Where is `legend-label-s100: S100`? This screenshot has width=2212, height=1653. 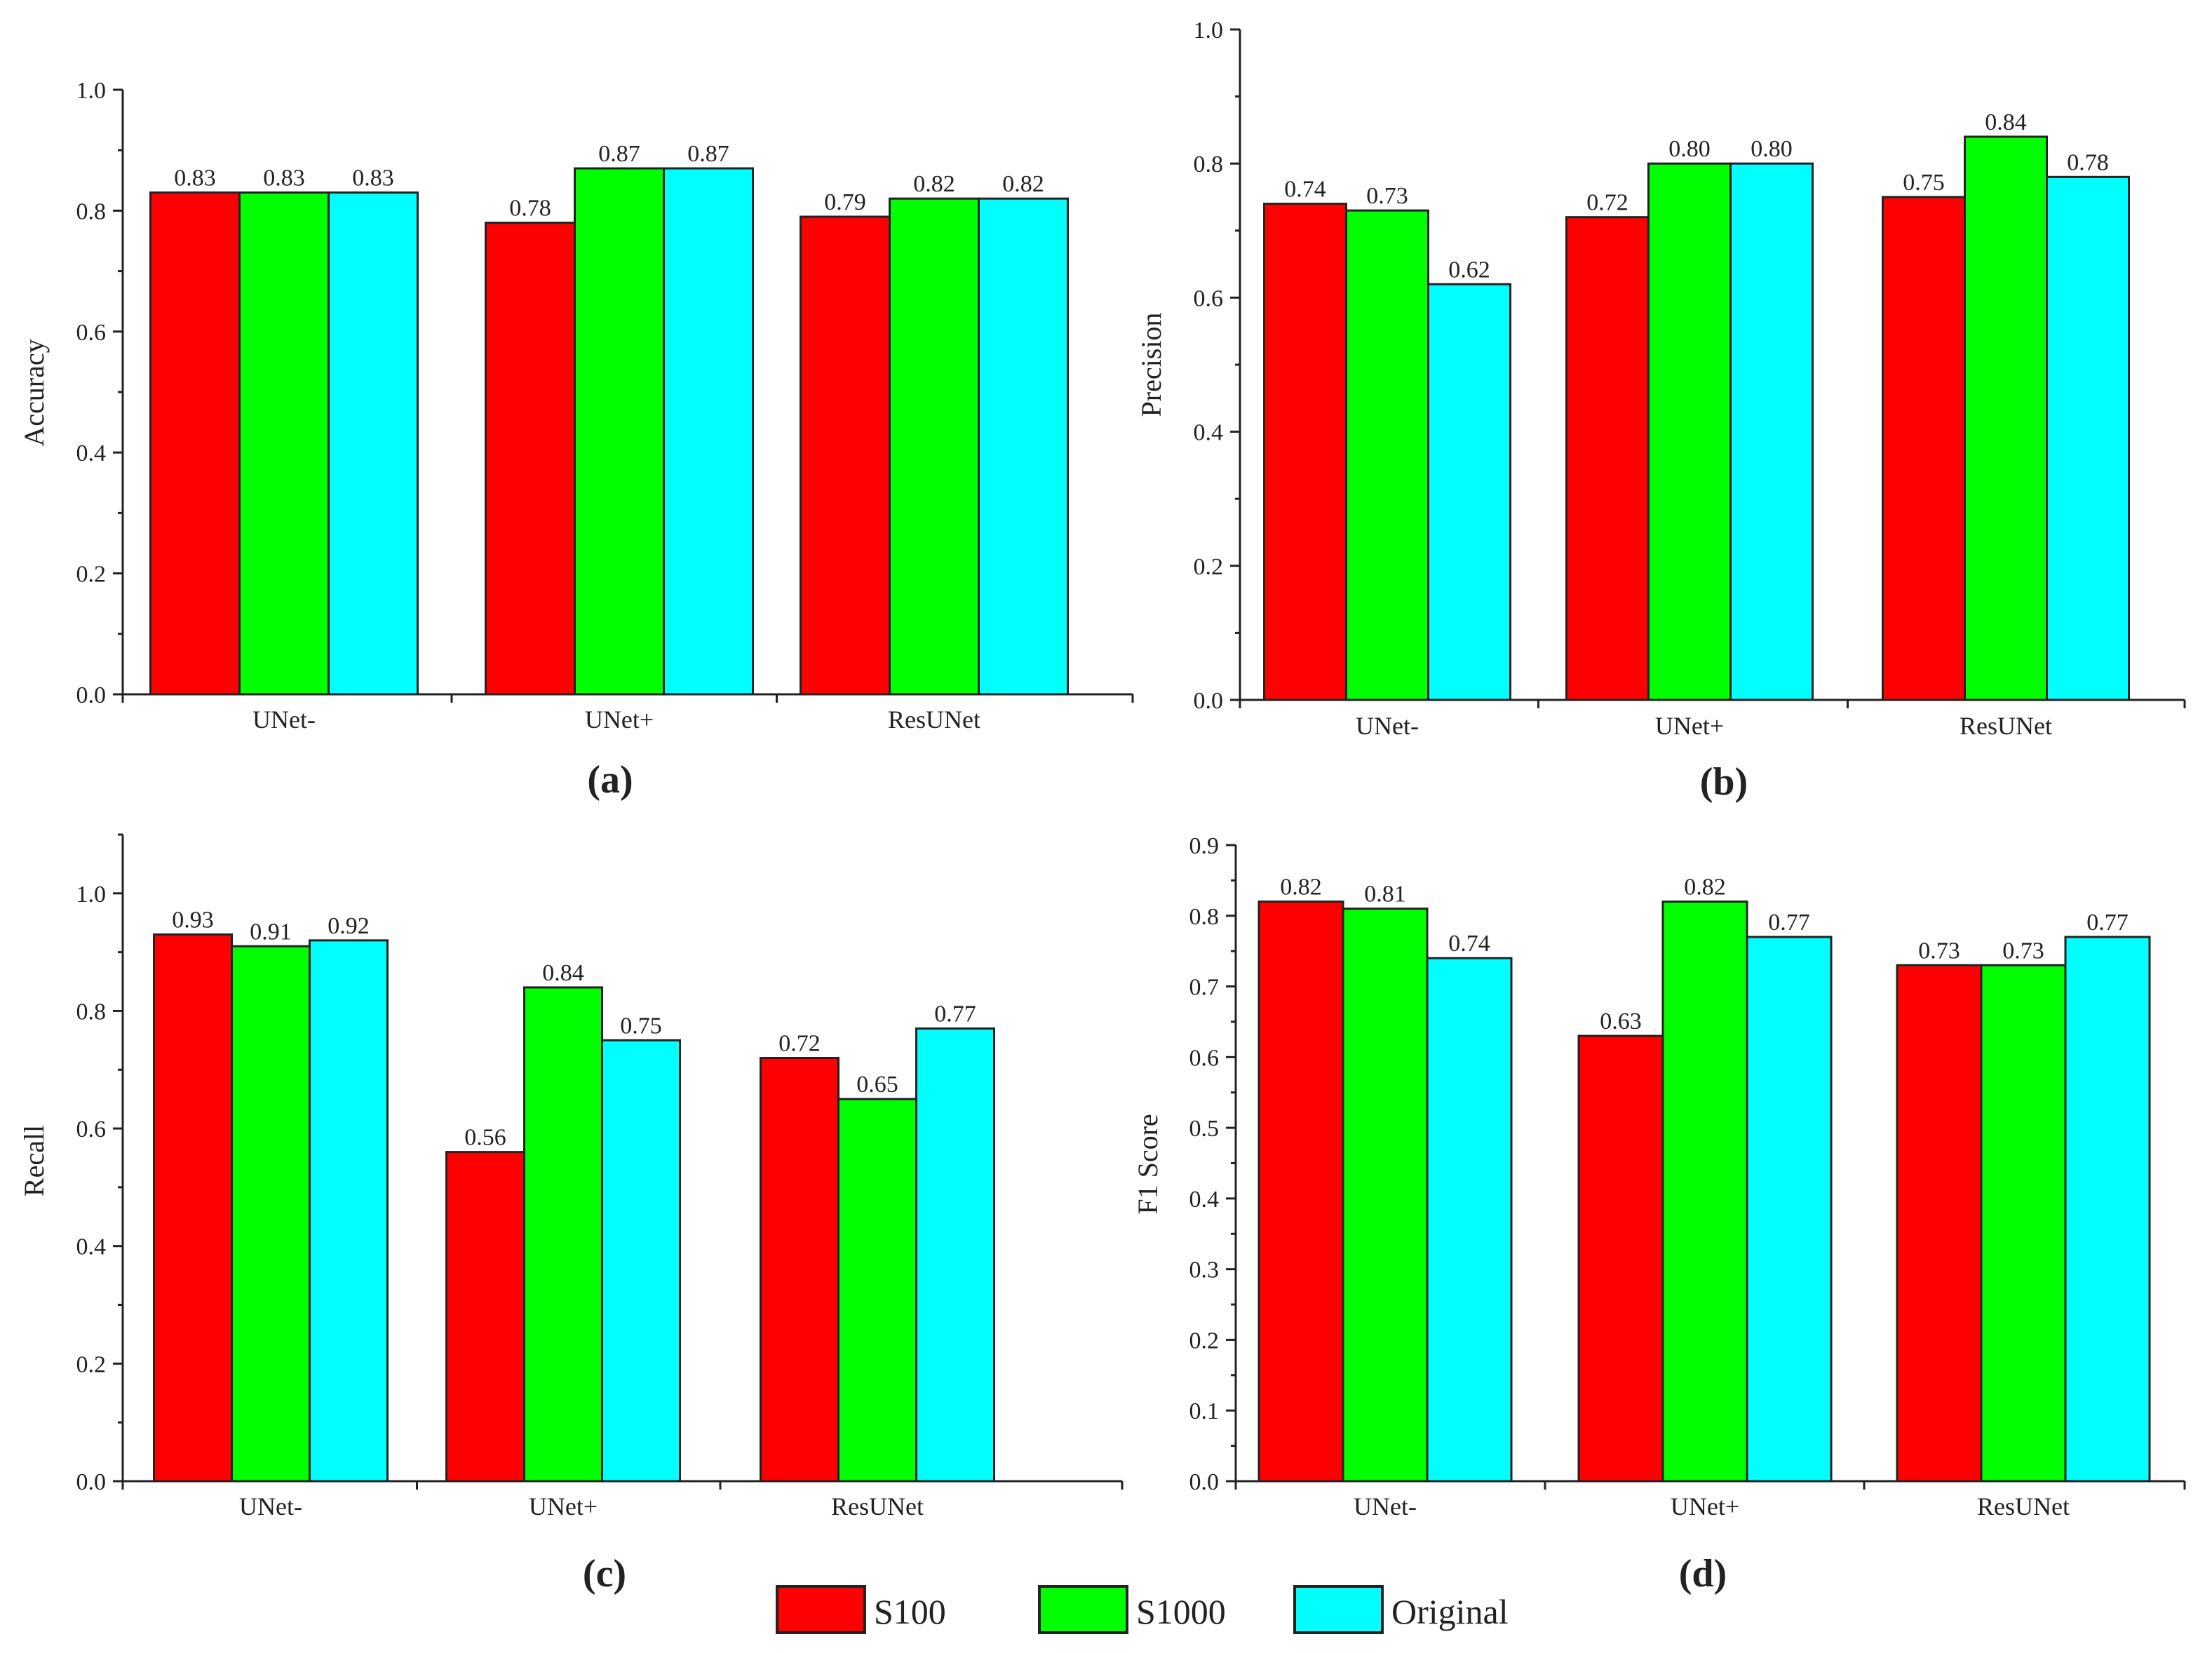
legend-label-s100: S100 is located at coordinates (910, 1612).